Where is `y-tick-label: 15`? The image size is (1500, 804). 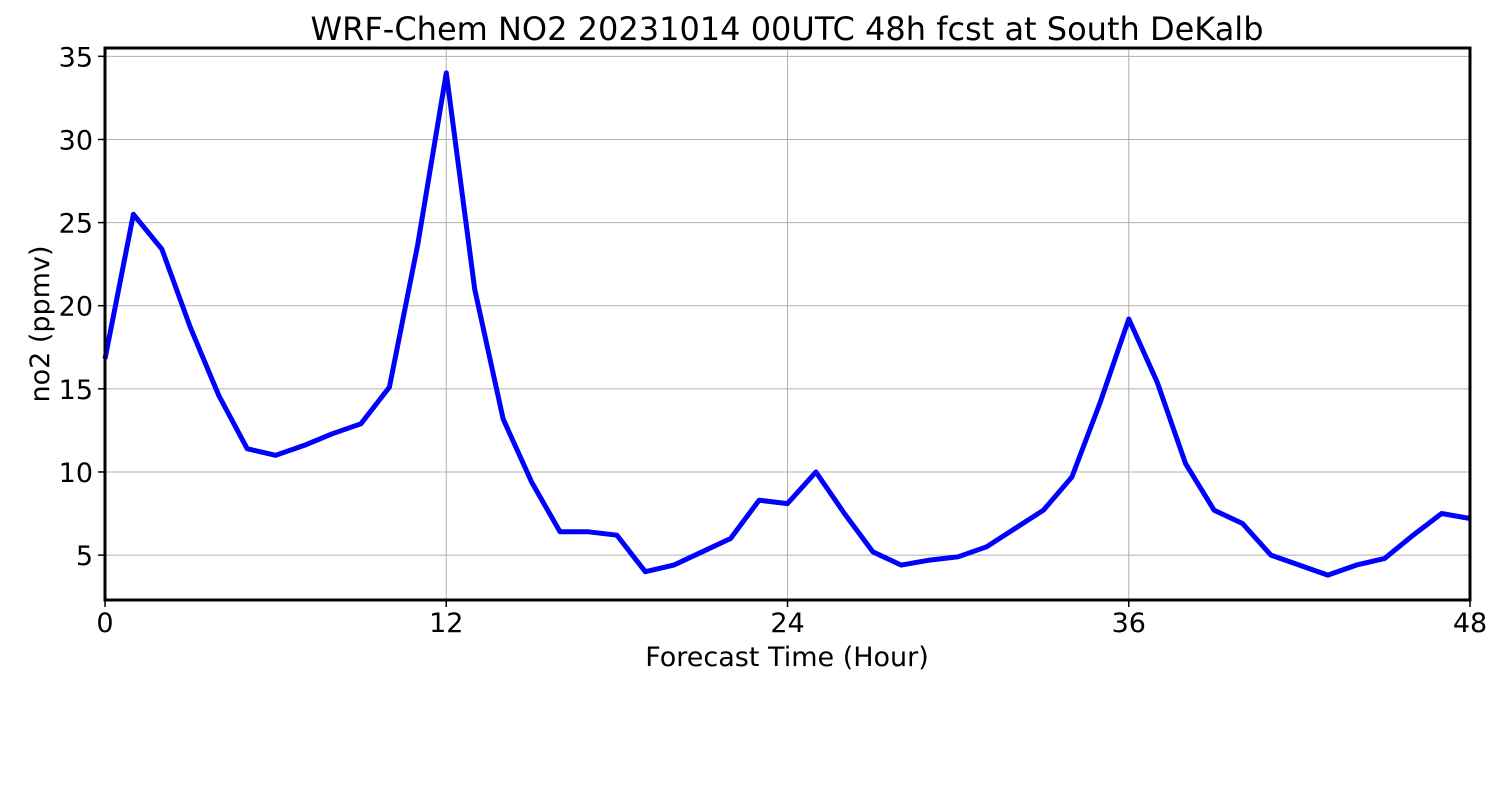
y-tick-label: 15 is located at coordinates (76, 390).